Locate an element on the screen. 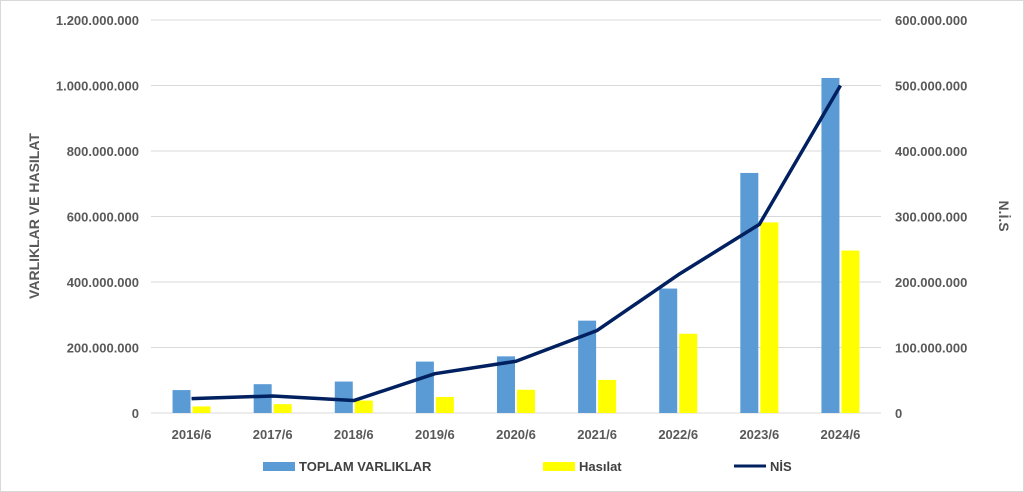 This screenshot has width=1024, height=492. legend-swatch-toplam-varliklar is located at coordinates (279, 466).